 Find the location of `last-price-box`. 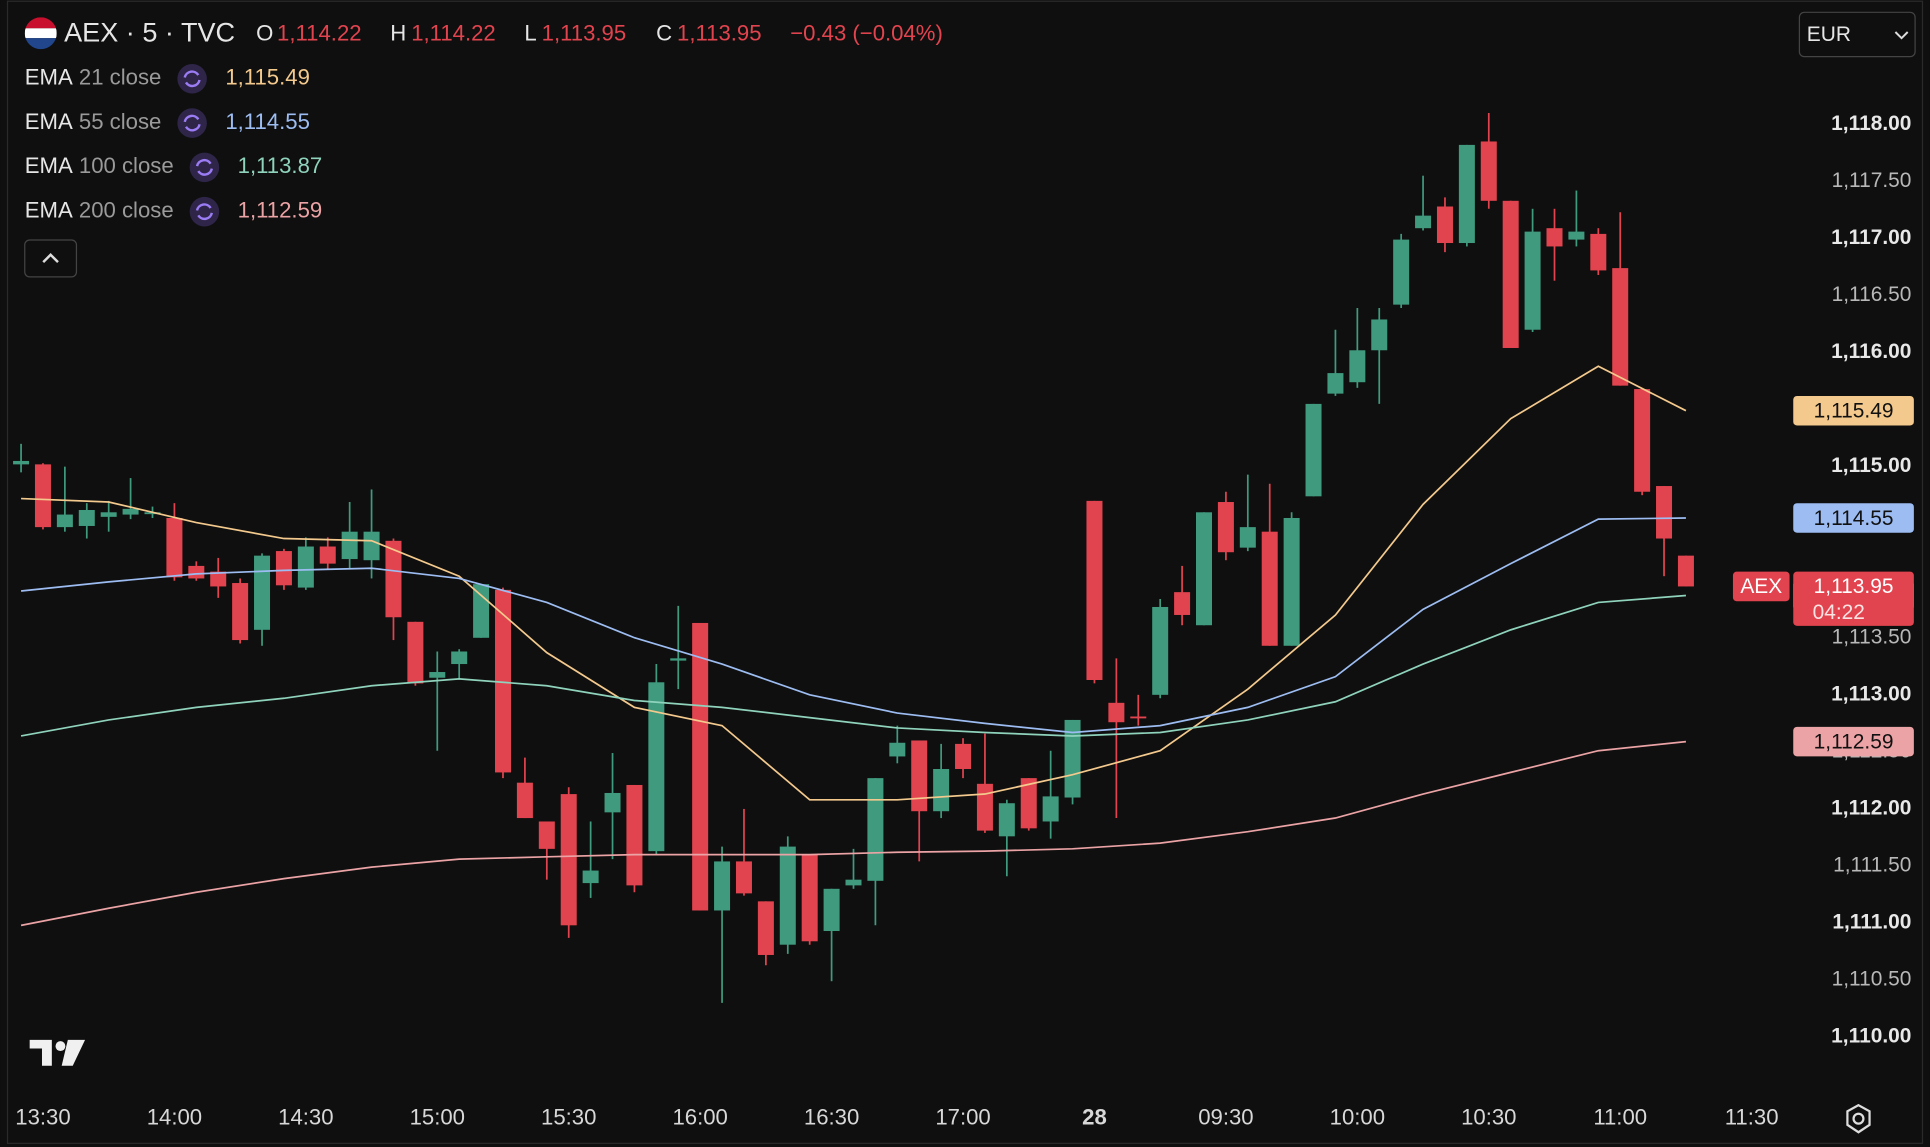

last-price-box is located at coordinates (1853, 598).